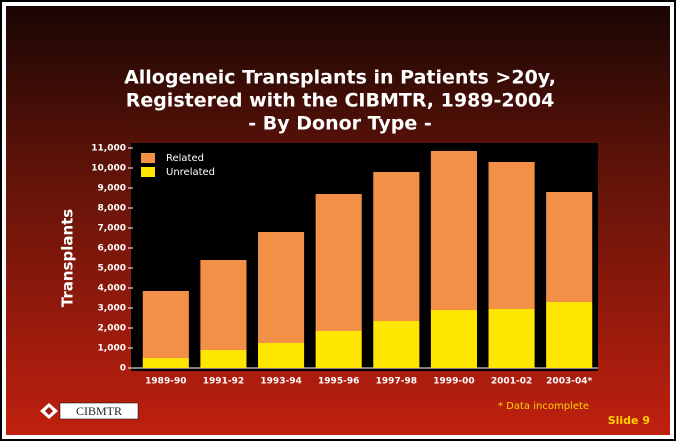  I want to click on logo: CIBMTR, so click(89, 411).